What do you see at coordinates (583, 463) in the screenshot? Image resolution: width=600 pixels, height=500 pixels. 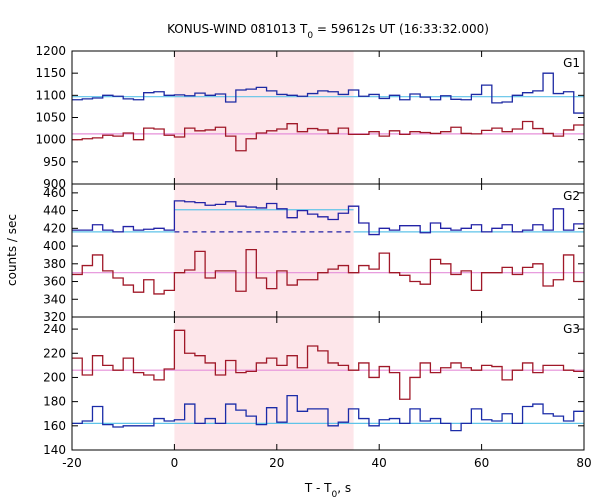 I see `x-tick-label: 80` at bounding box center [583, 463].